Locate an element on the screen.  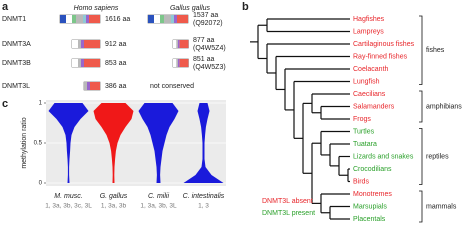
taxon-label: Monotremes is located at coordinates (372, 194).